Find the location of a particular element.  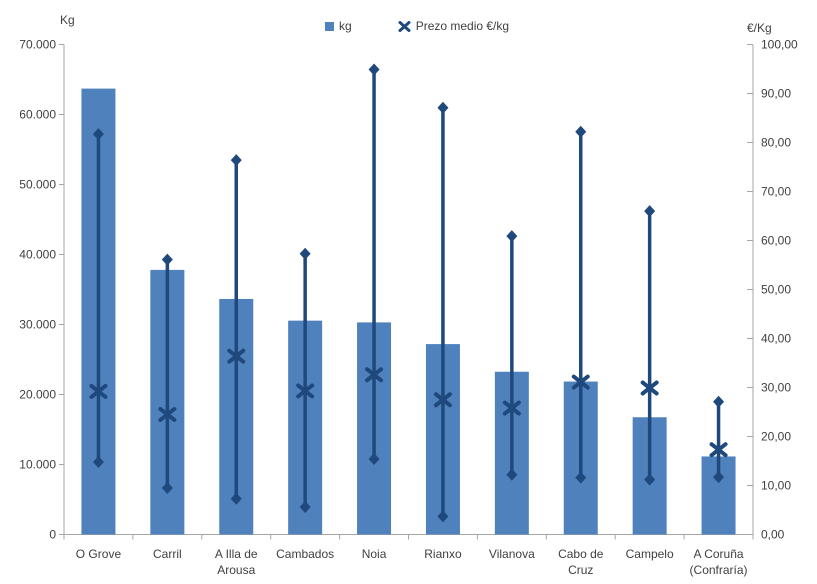

category-label-vilanova: Vilanova is located at coordinates (512, 554).